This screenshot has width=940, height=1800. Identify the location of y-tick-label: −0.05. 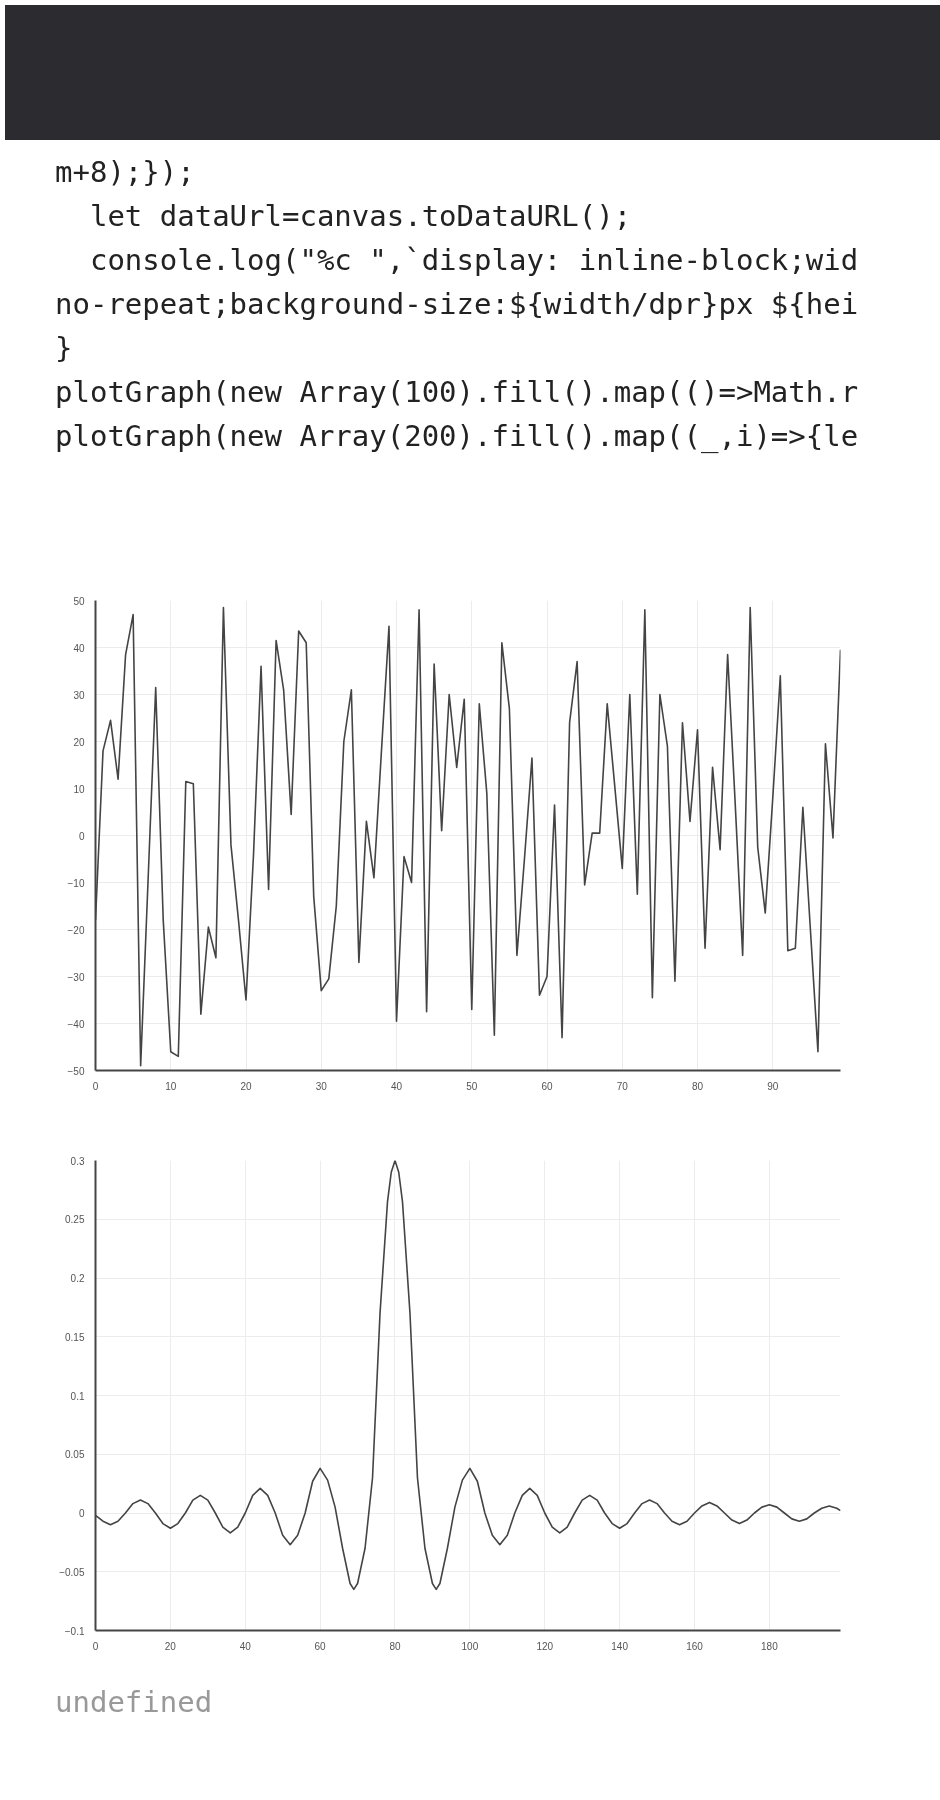
(72, 1572).